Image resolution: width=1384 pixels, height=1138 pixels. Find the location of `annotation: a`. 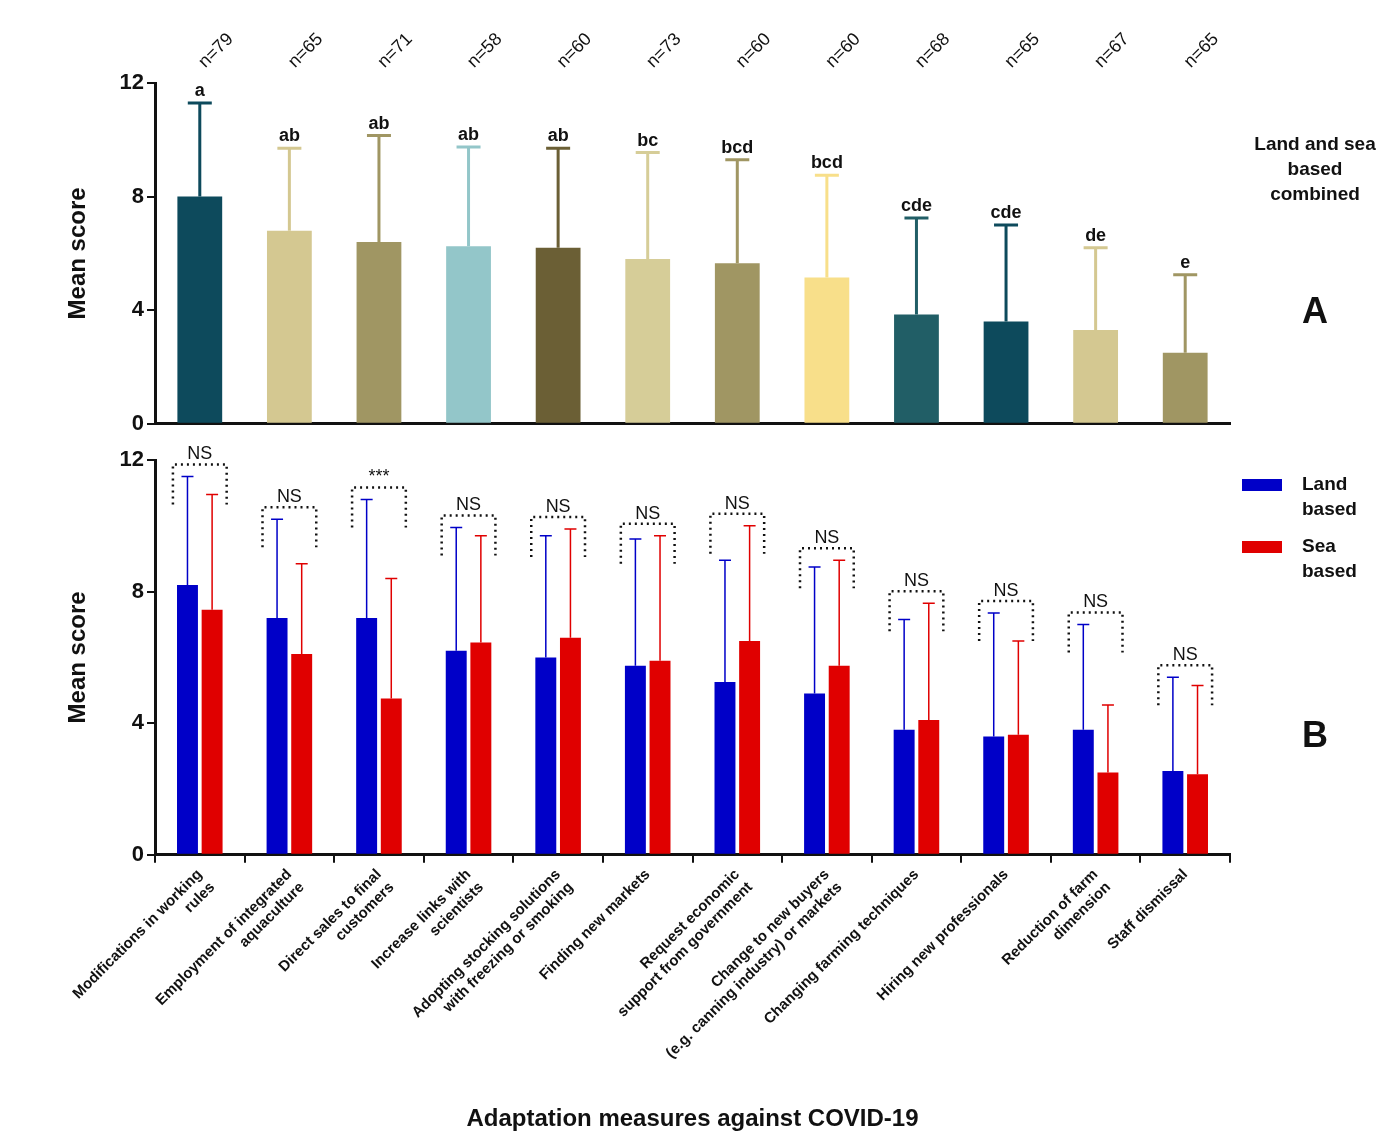

annotation: a is located at coordinates (200, 89).